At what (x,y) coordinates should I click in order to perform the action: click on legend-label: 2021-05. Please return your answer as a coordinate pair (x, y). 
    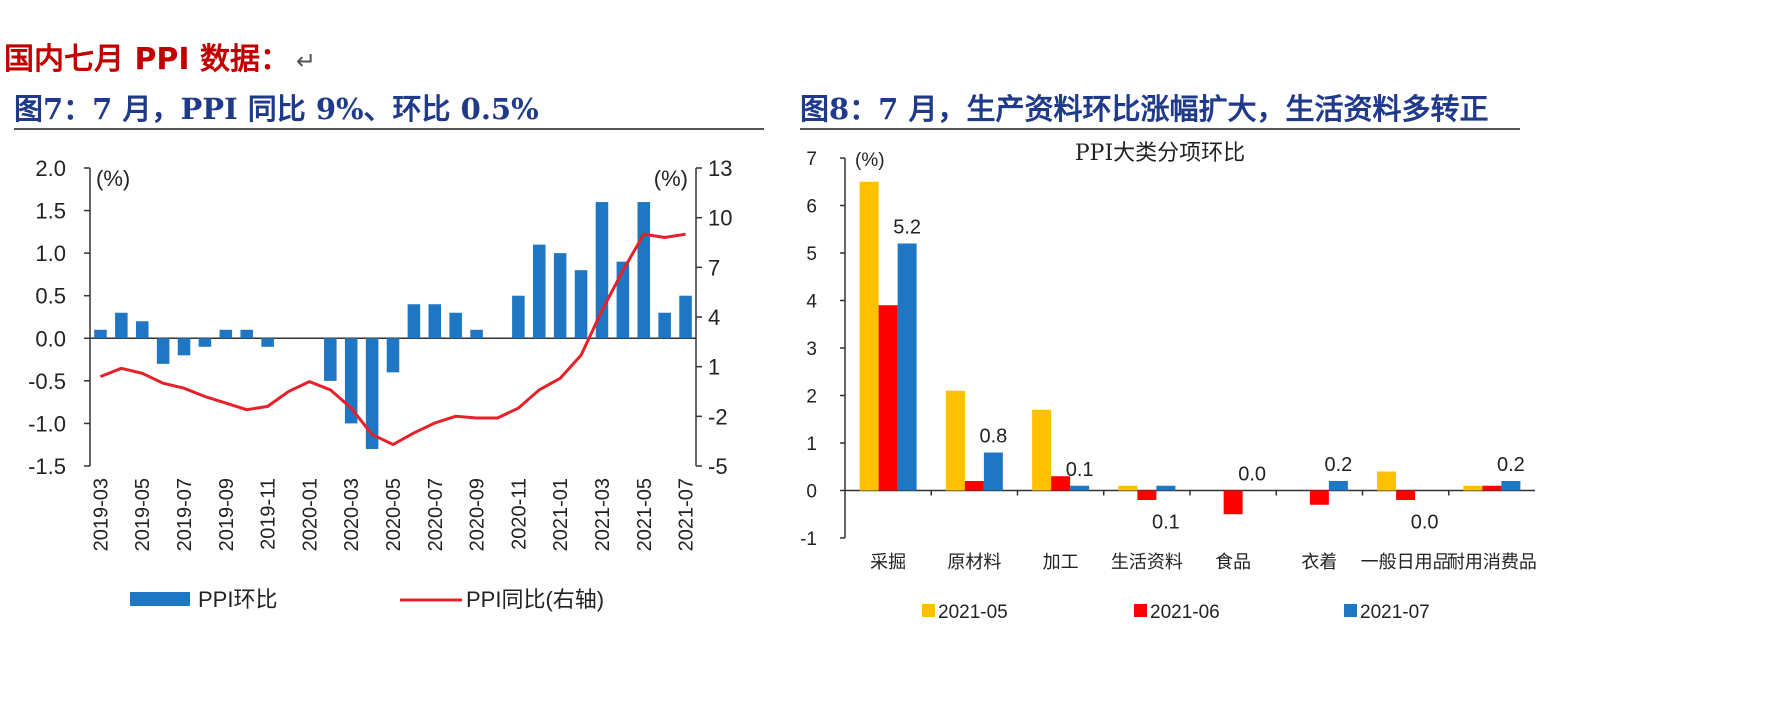
    Looking at the image, I should click on (973, 612).